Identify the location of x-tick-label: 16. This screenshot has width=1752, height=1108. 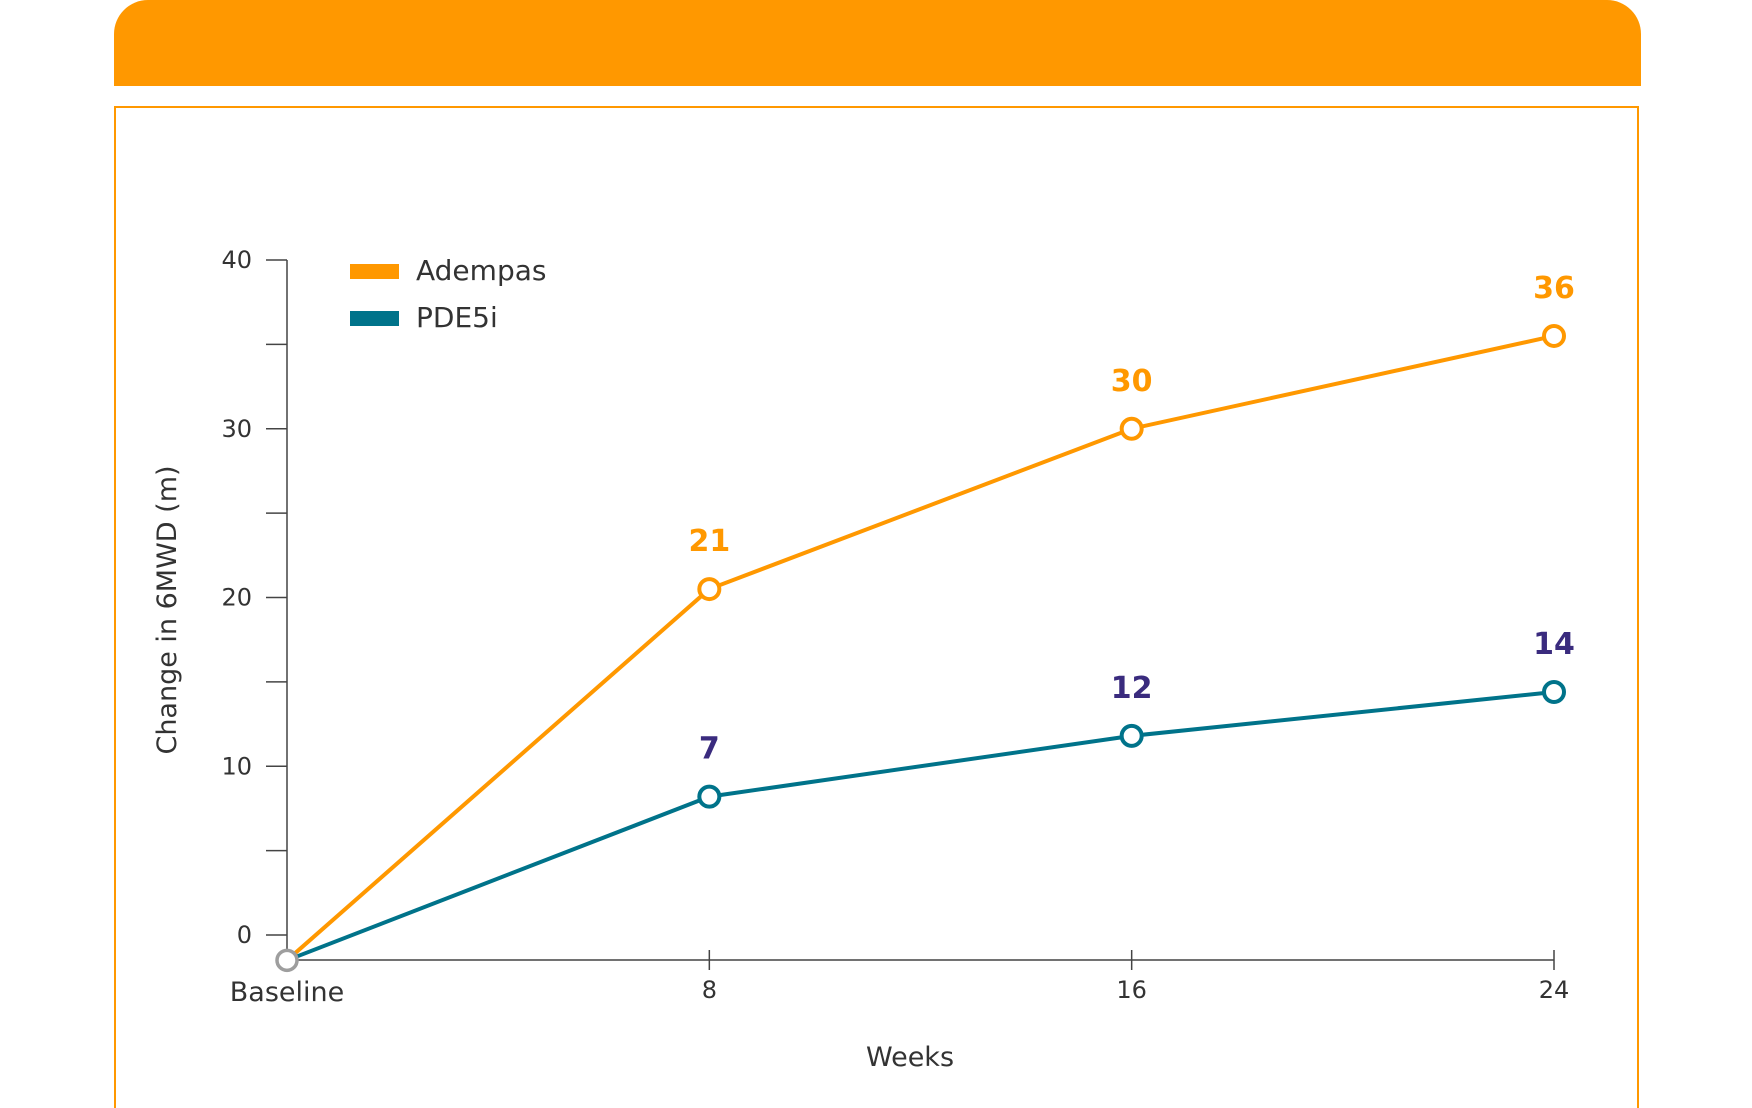
(1131, 990).